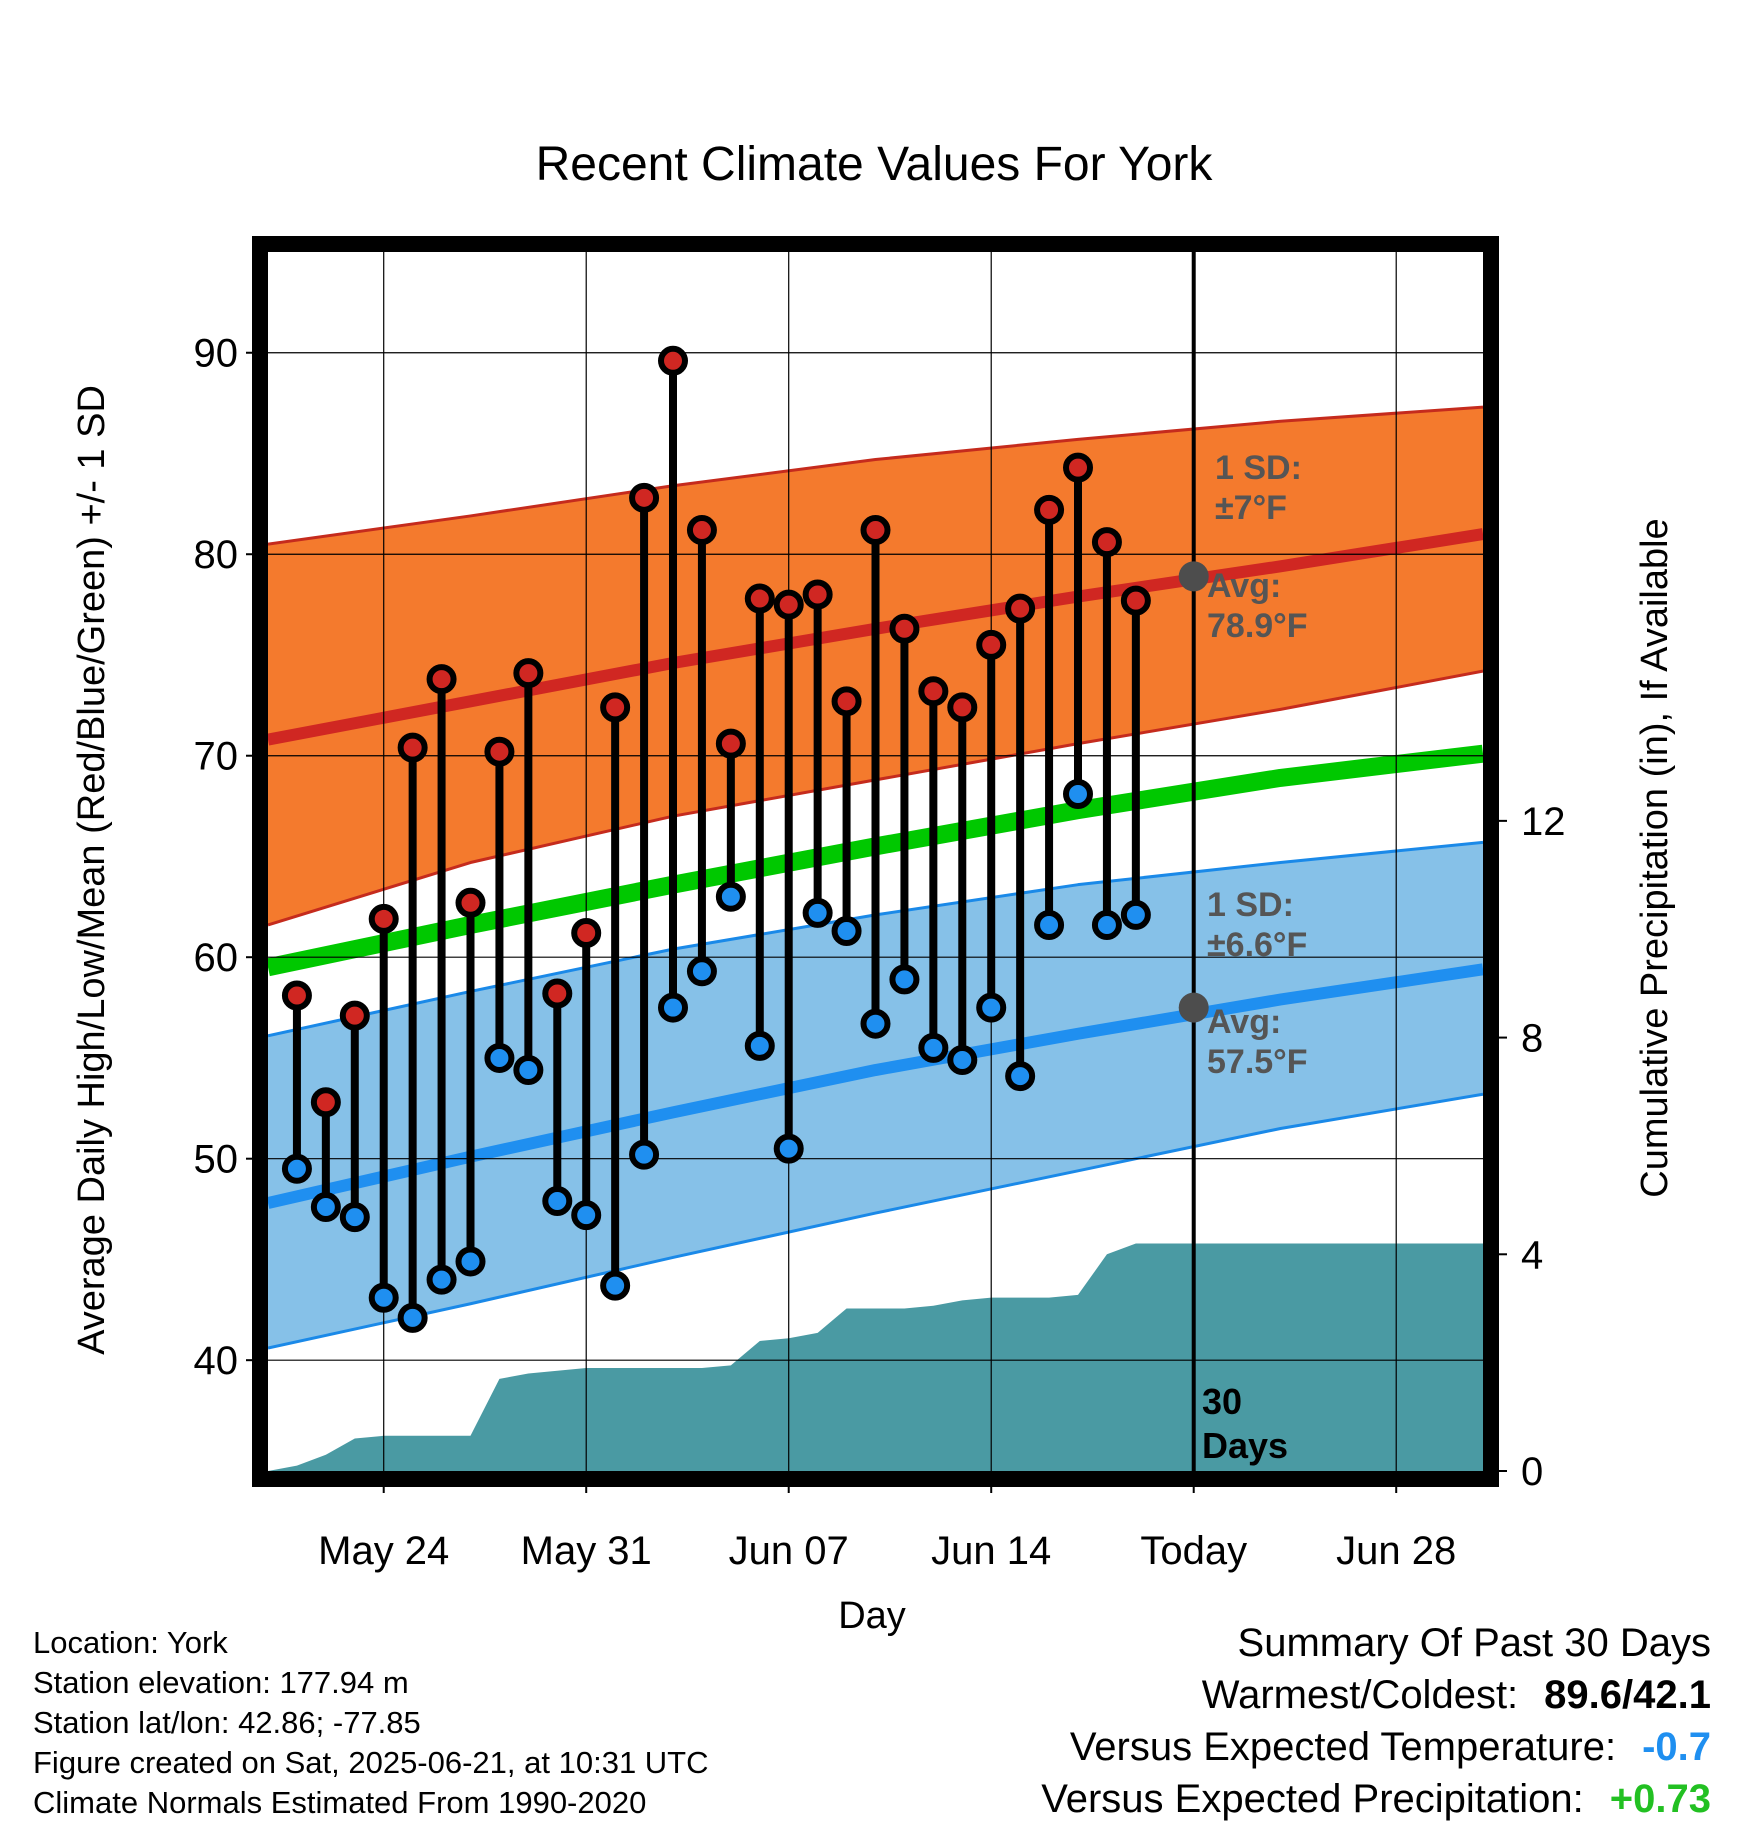 The width and height of the screenshot is (1748, 1828). Describe the element at coordinates (586, 1551) in the screenshot. I see `x-tick-label: May 31` at that location.